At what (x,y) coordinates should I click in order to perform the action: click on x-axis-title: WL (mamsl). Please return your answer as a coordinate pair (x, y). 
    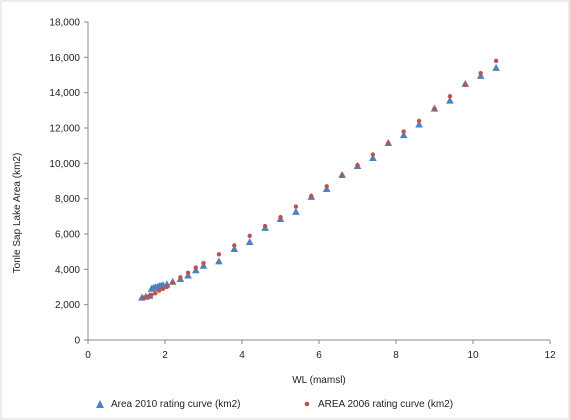
    Looking at the image, I should click on (319, 380).